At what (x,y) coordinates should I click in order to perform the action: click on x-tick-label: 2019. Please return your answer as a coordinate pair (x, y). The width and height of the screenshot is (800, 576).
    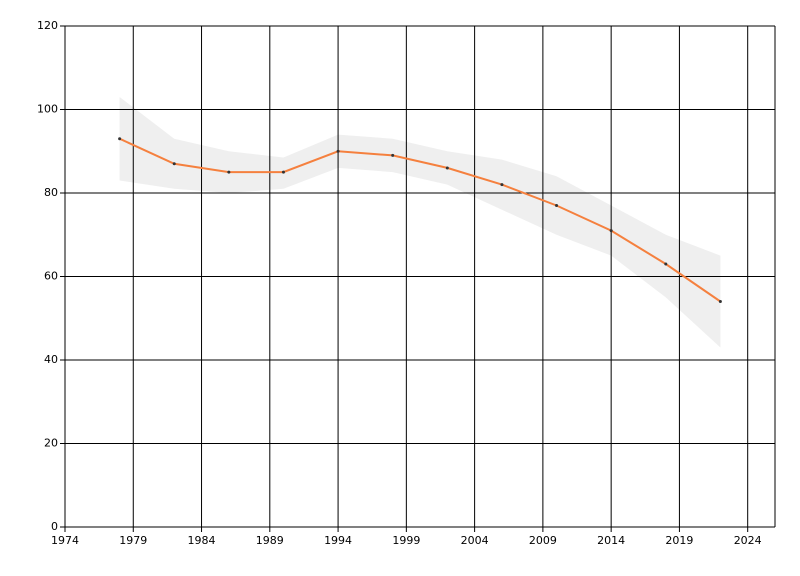
    Looking at the image, I should click on (679, 540).